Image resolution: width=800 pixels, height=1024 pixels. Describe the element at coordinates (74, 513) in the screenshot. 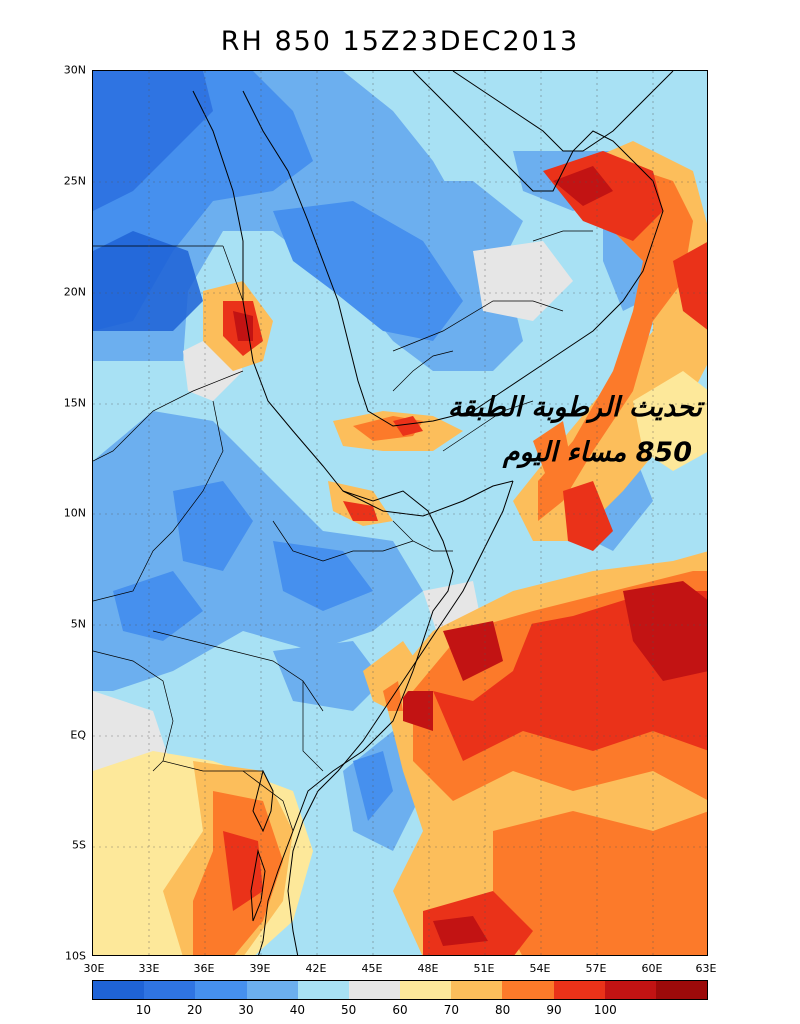

I see `y-tick-label: 10N` at that location.